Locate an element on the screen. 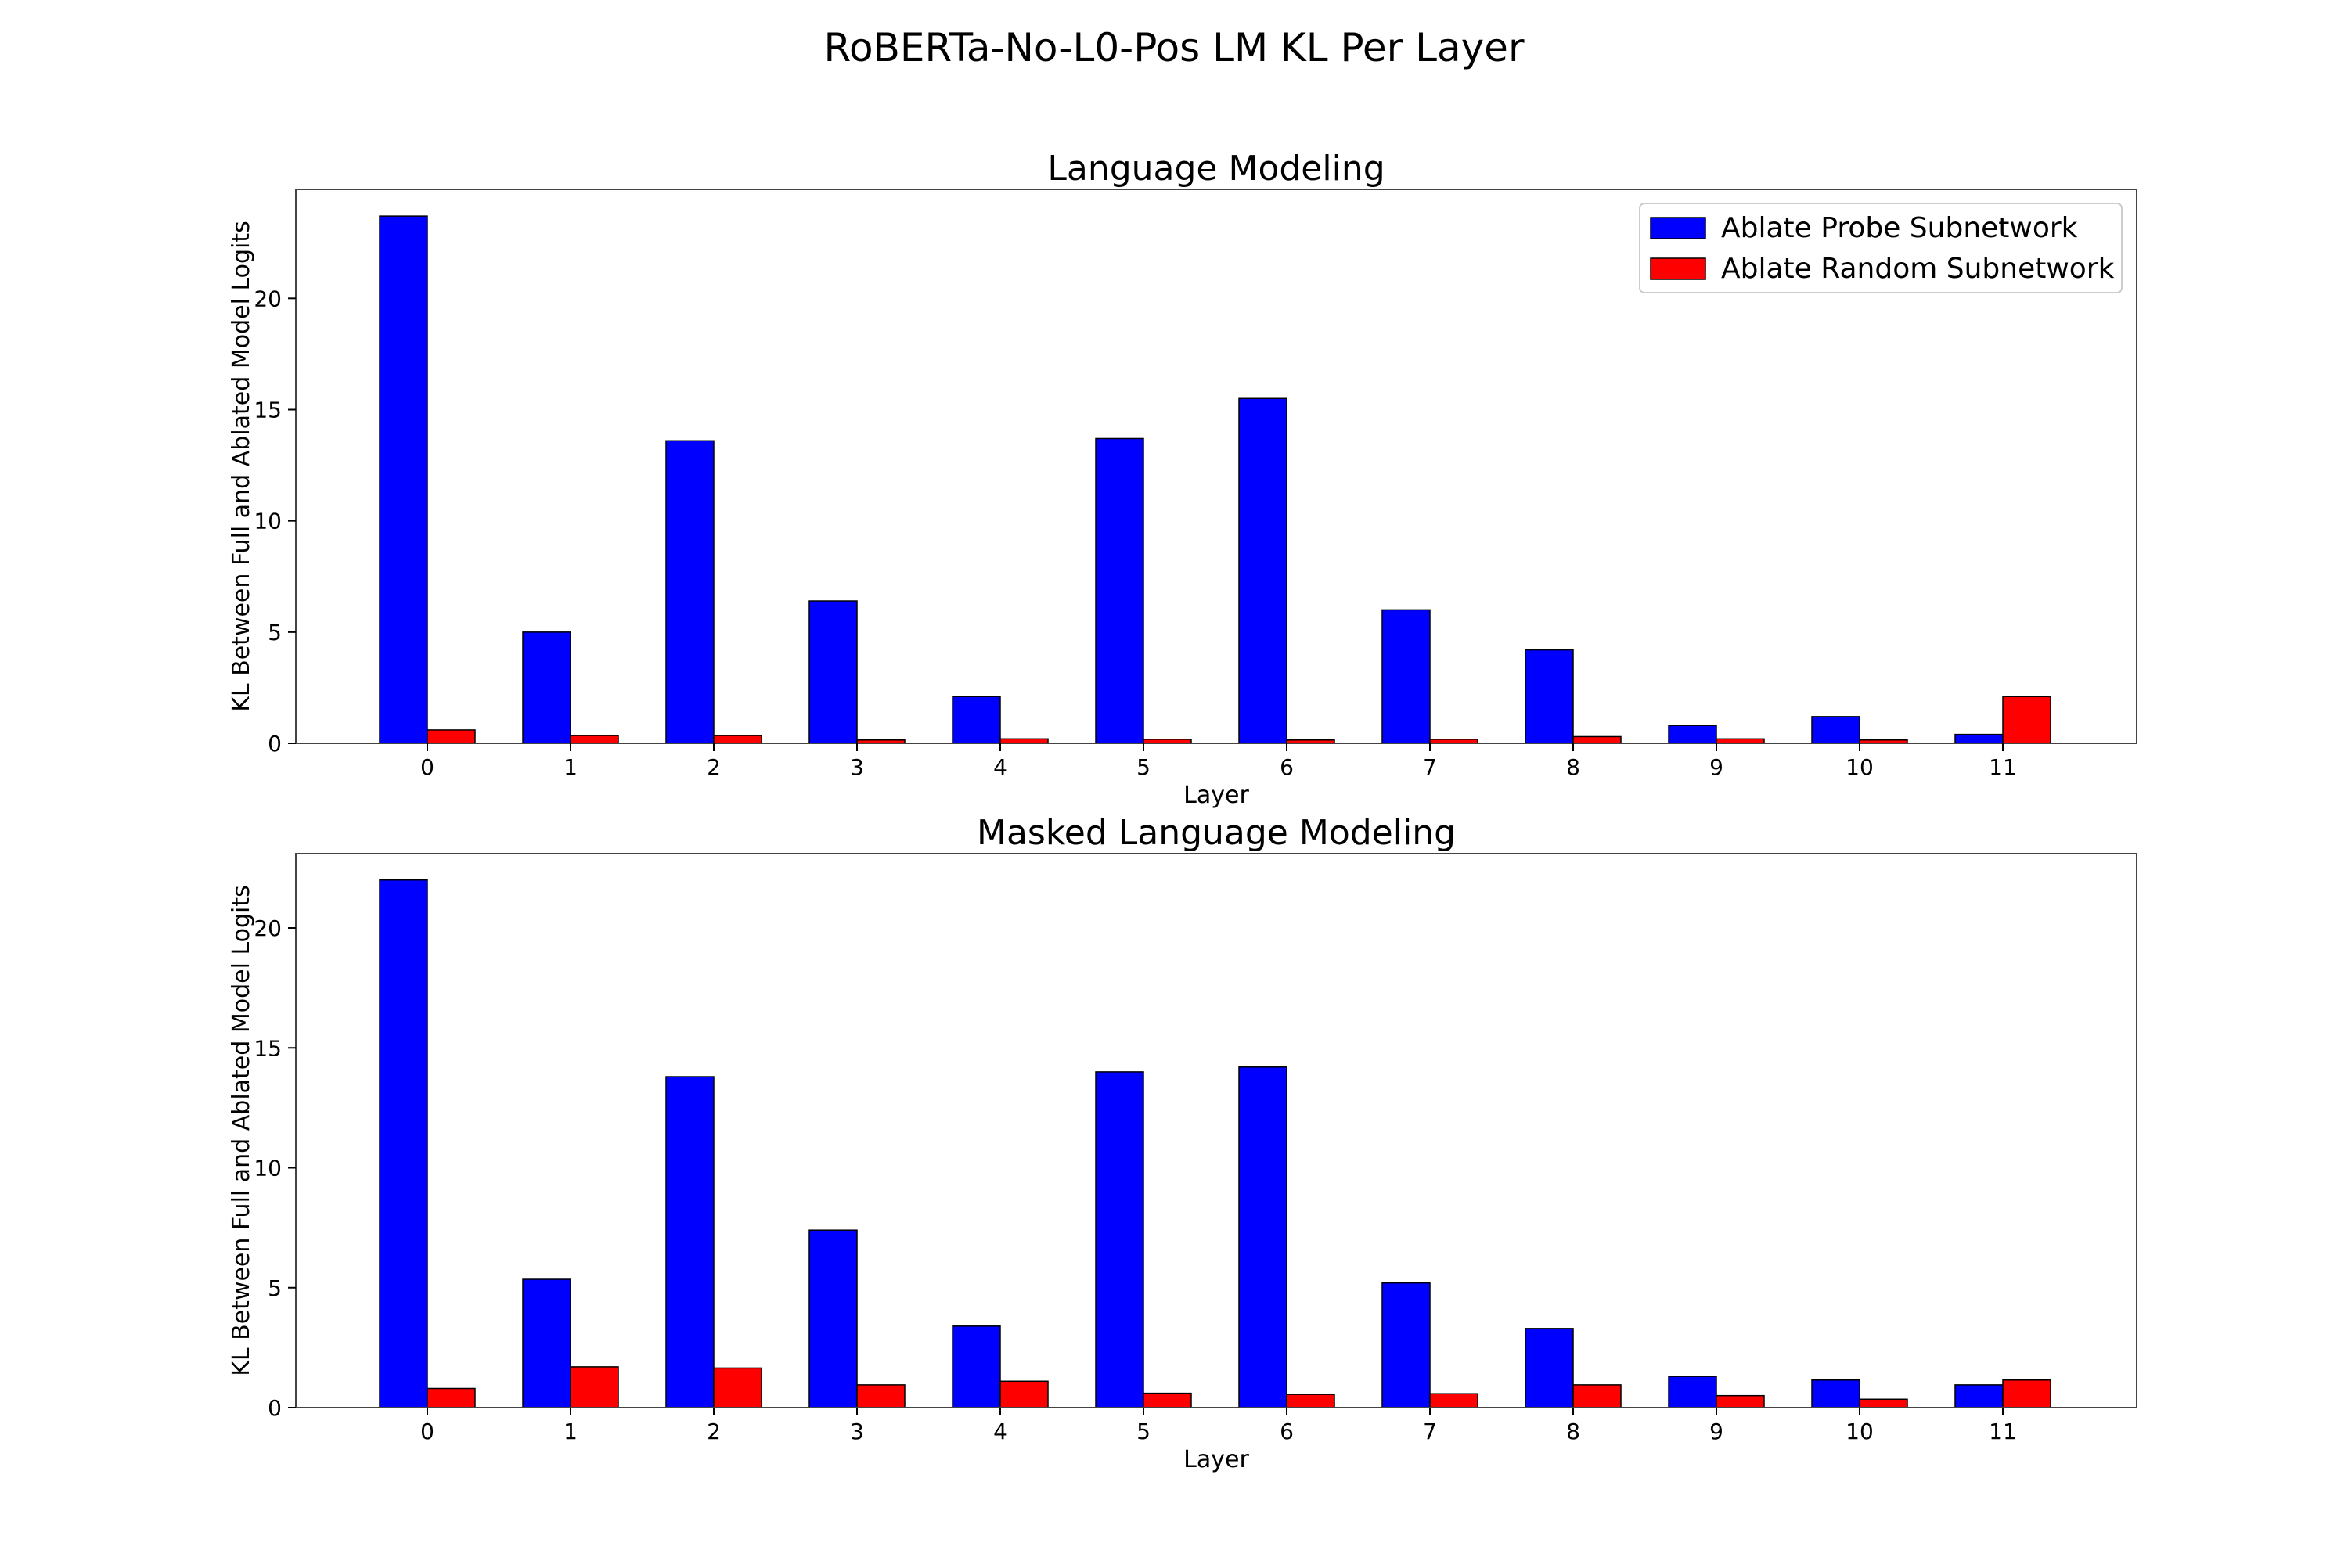 This screenshot has height=1568, width=2348. legend-box is located at coordinates (1881, 248).